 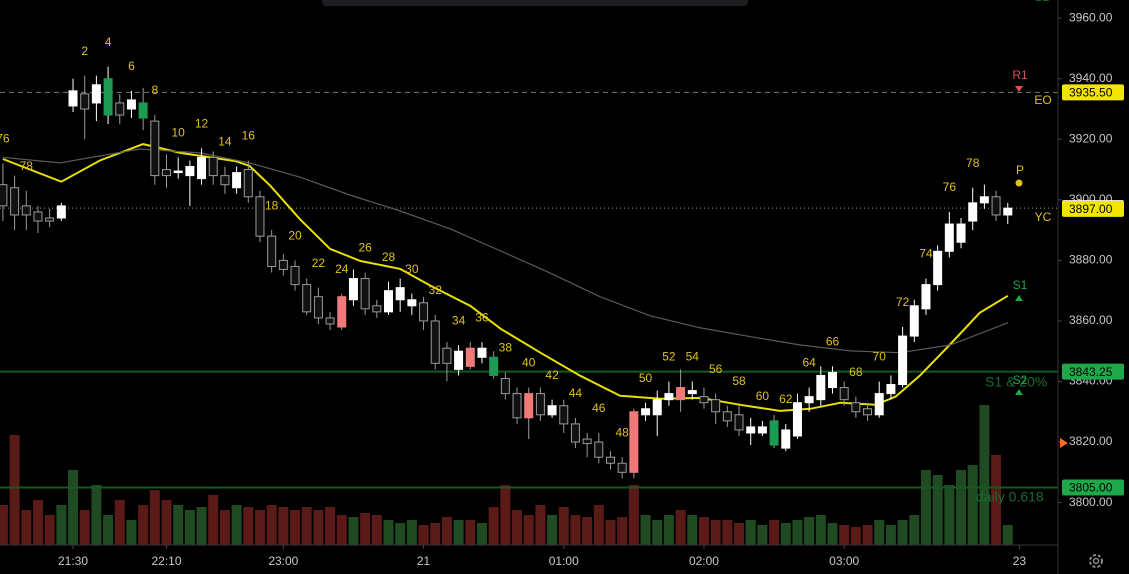 I want to click on bar-number: 52, so click(x=669, y=357).